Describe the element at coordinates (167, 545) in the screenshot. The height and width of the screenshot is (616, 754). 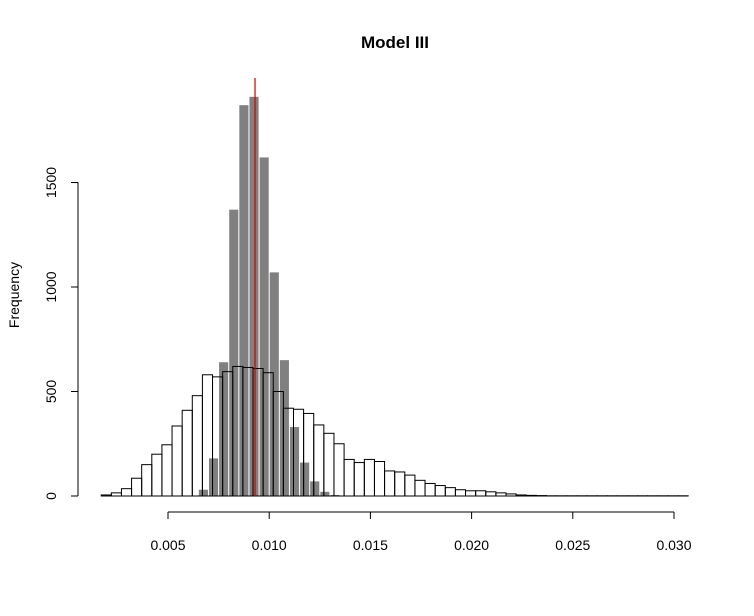
I see `x-tick-label: 0.005` at that location.